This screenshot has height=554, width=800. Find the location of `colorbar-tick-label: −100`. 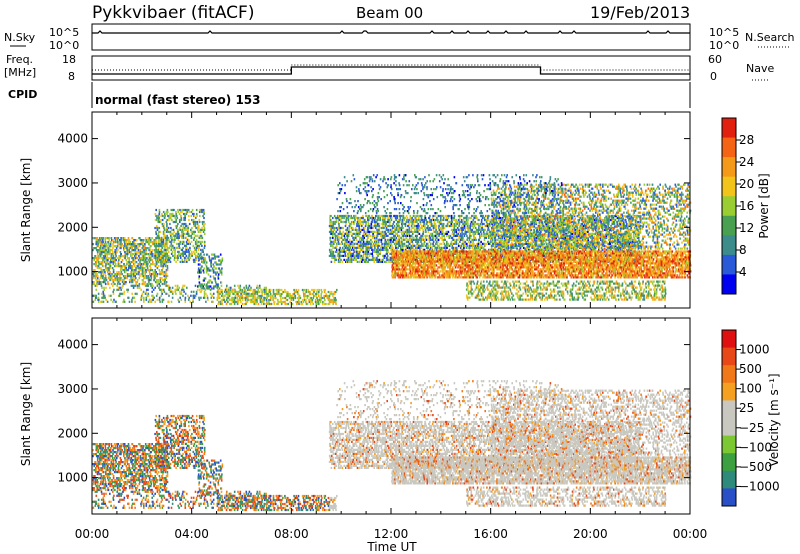

colorbar-tick-label: −100 is located at coordinates (755, 447).